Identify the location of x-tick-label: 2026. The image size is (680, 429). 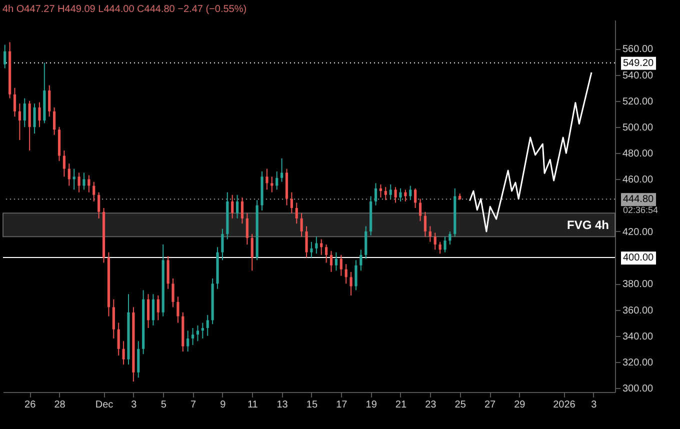
(564, 405).